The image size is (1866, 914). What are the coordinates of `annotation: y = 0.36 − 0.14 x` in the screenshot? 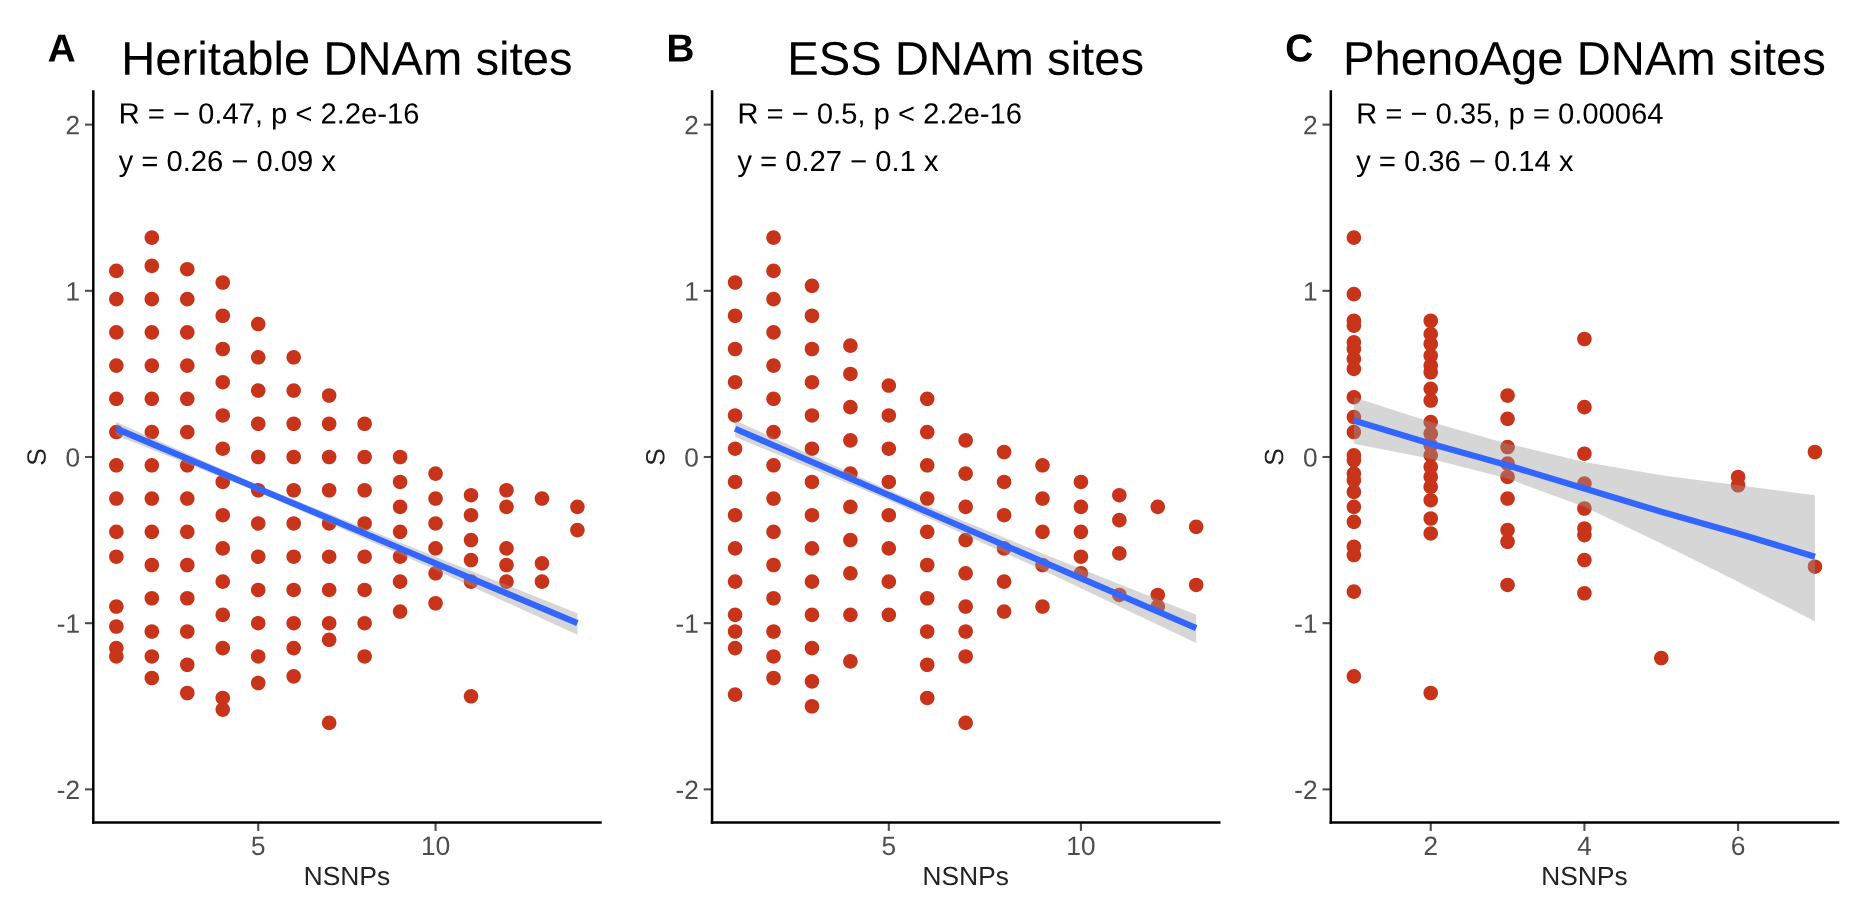 It's located at (1465, 164).